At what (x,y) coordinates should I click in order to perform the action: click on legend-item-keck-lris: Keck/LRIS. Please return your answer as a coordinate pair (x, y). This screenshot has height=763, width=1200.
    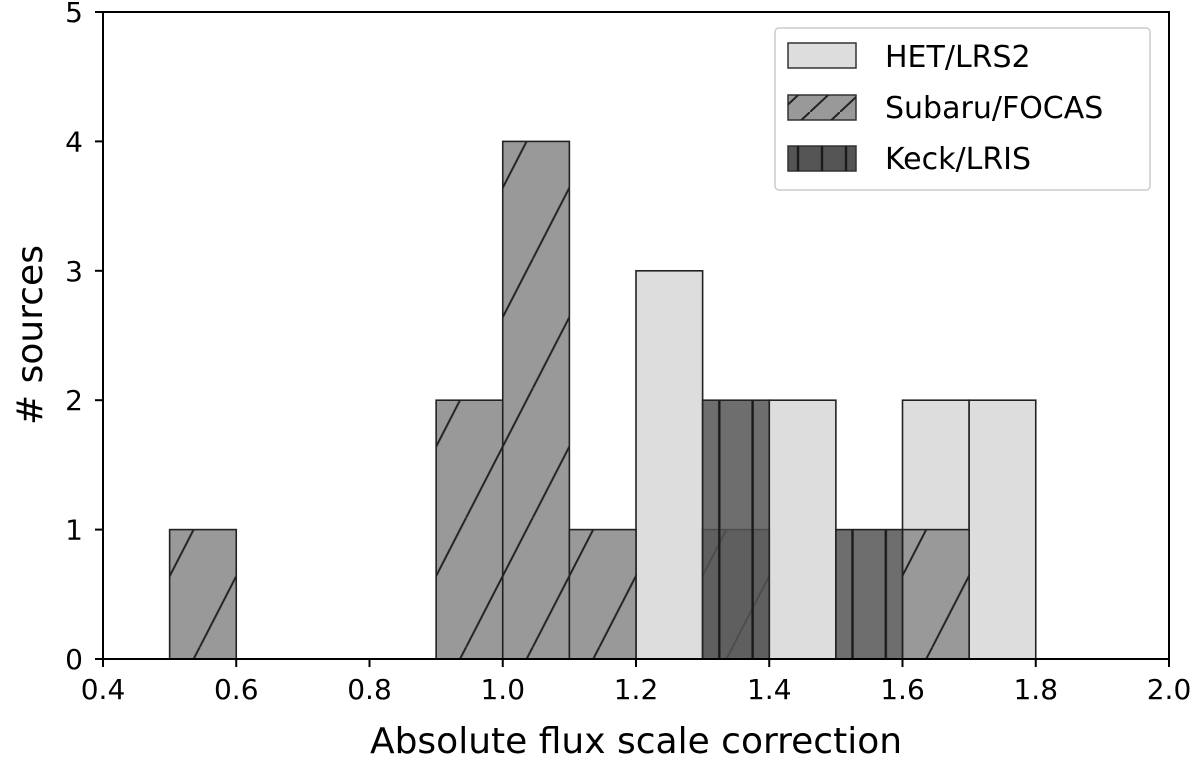
    Looking at the image, I should click on (909, 159).